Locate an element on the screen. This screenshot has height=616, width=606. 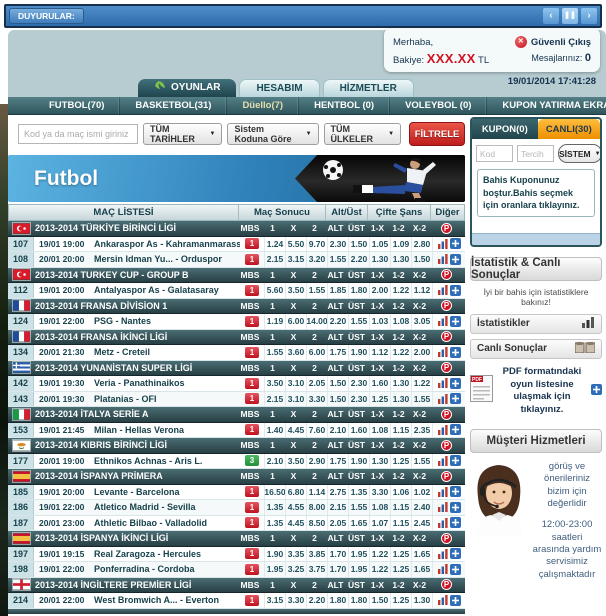
odd-1-2: 1.09 is located at coordinates (400, 243).